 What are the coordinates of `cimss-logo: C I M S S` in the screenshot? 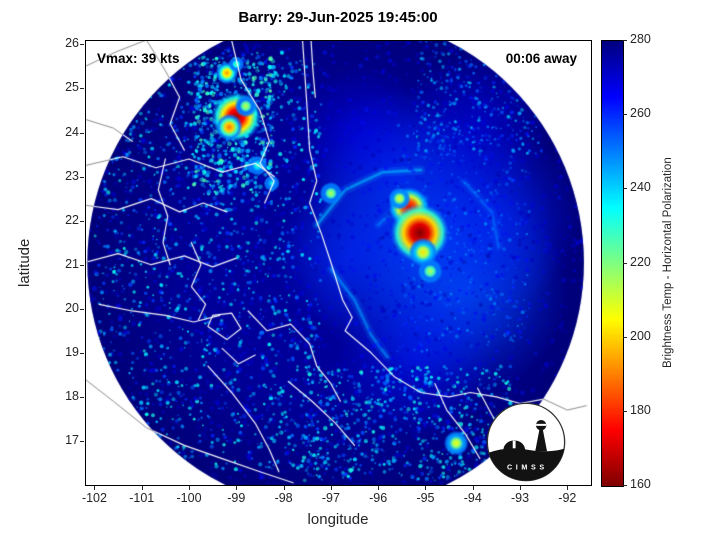 It's located at (526, 442).